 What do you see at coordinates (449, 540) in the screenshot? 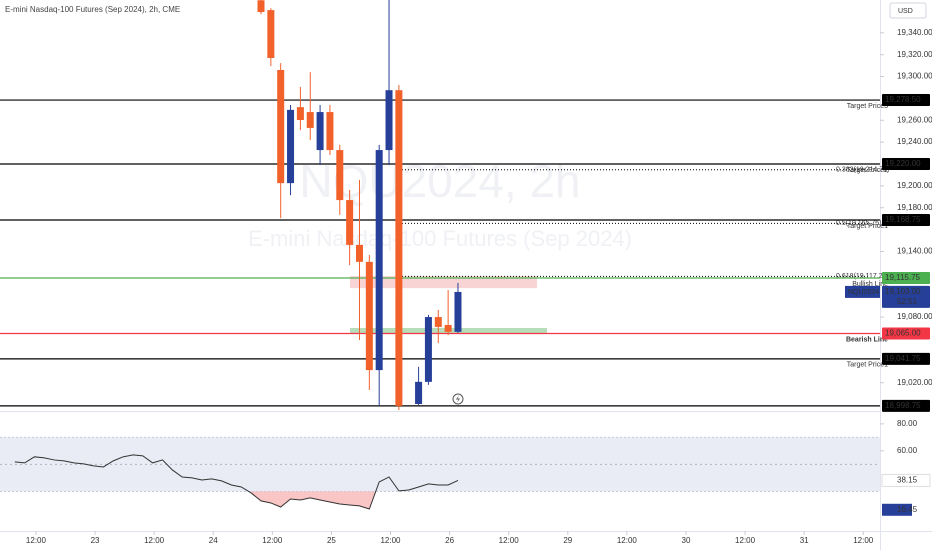
I see `x-tick-label: 26` at bounding box center [449, 540].